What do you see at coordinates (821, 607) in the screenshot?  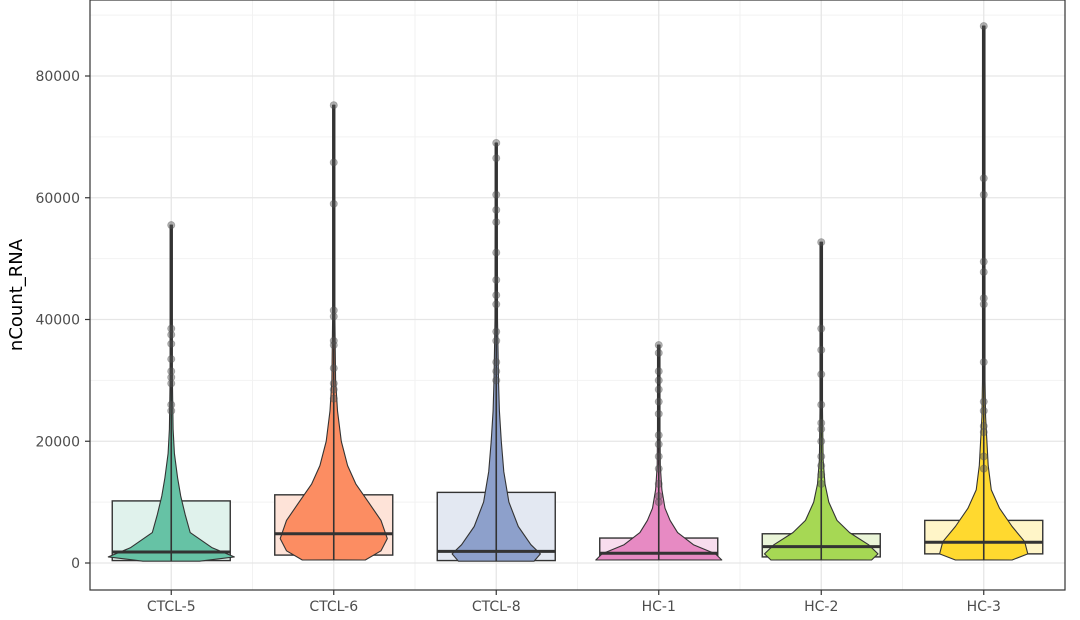 I see `x-tick-label: HC-2` at bounding box center [821, 607].